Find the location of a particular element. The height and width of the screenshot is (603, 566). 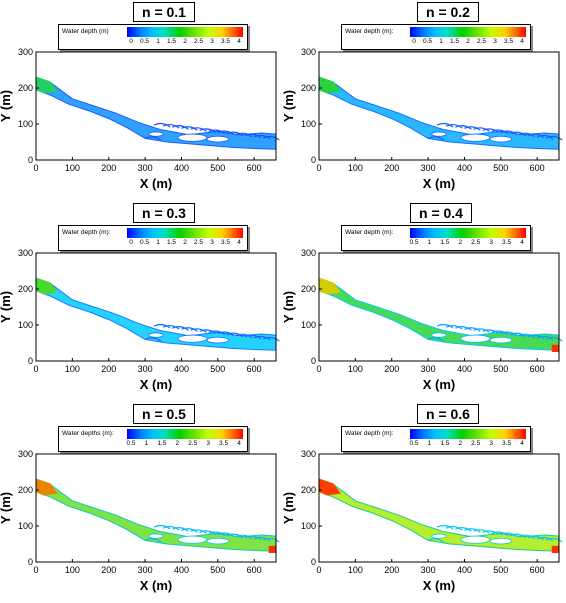

x-tick-label: 600 is located at coordinates (537, 369).